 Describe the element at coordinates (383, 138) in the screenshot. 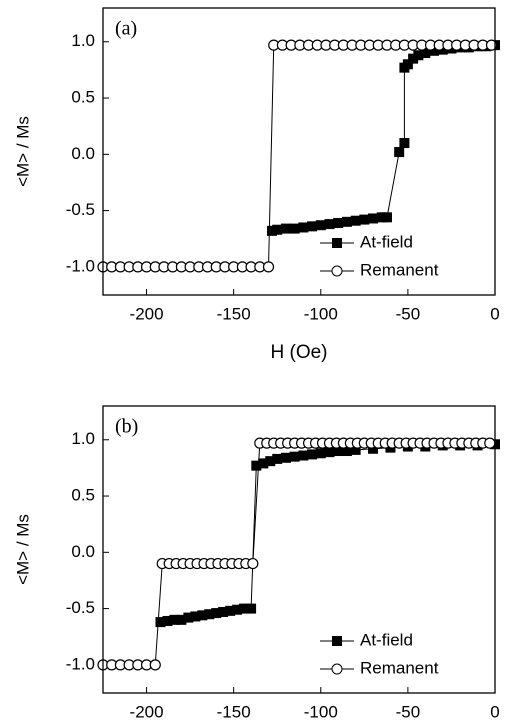

I see `series-line` at that location.